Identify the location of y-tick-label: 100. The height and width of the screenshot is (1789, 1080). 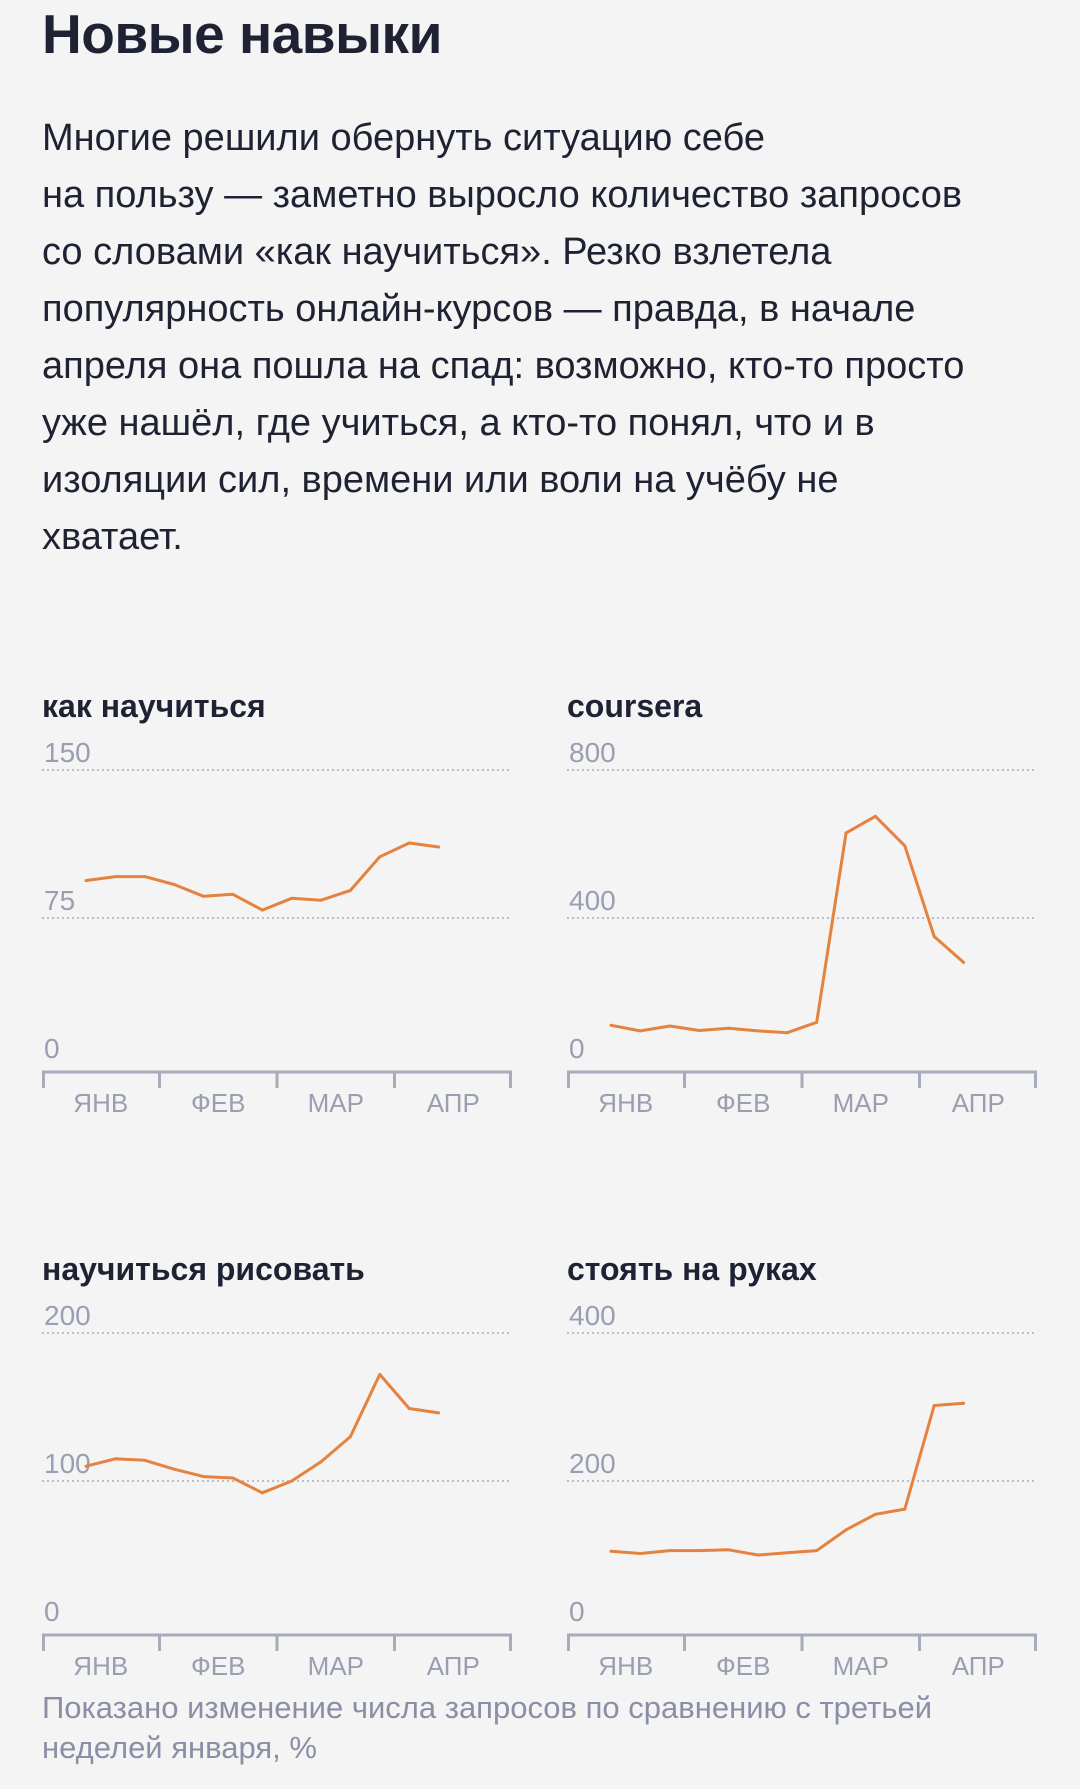
(67, 1463).